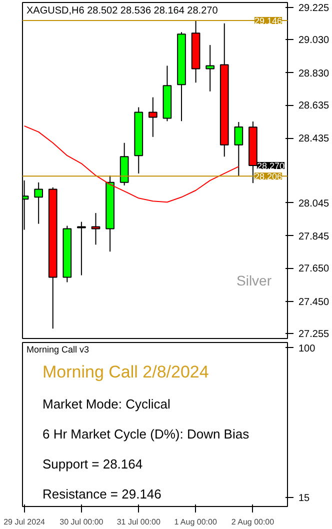 This screenshot has height=529, width=332. Describe the element at coordinates (122, 11) in the screenshot. I see `chart-title: XAGUSD,H6 28.502 28.536 28.164 28.270` at that location.